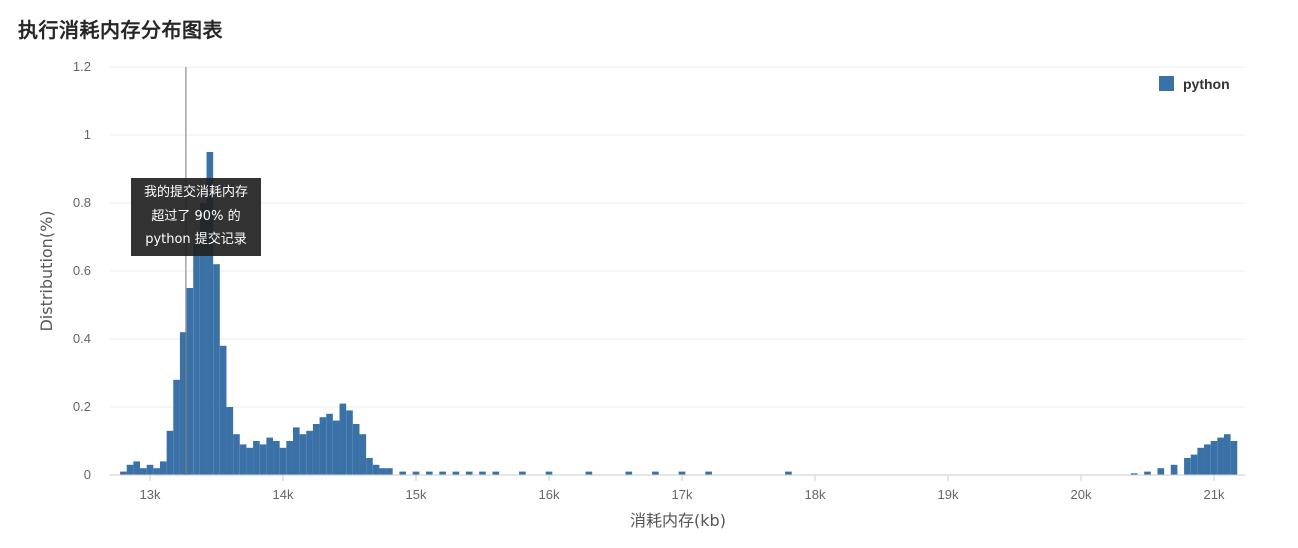 The image size is (1298, 548). What do you see at coordinates (195, 192) in the screenshot?
I see `tooltip-line-1: 我的提交消耗内存` at bounding box center [195, 192].